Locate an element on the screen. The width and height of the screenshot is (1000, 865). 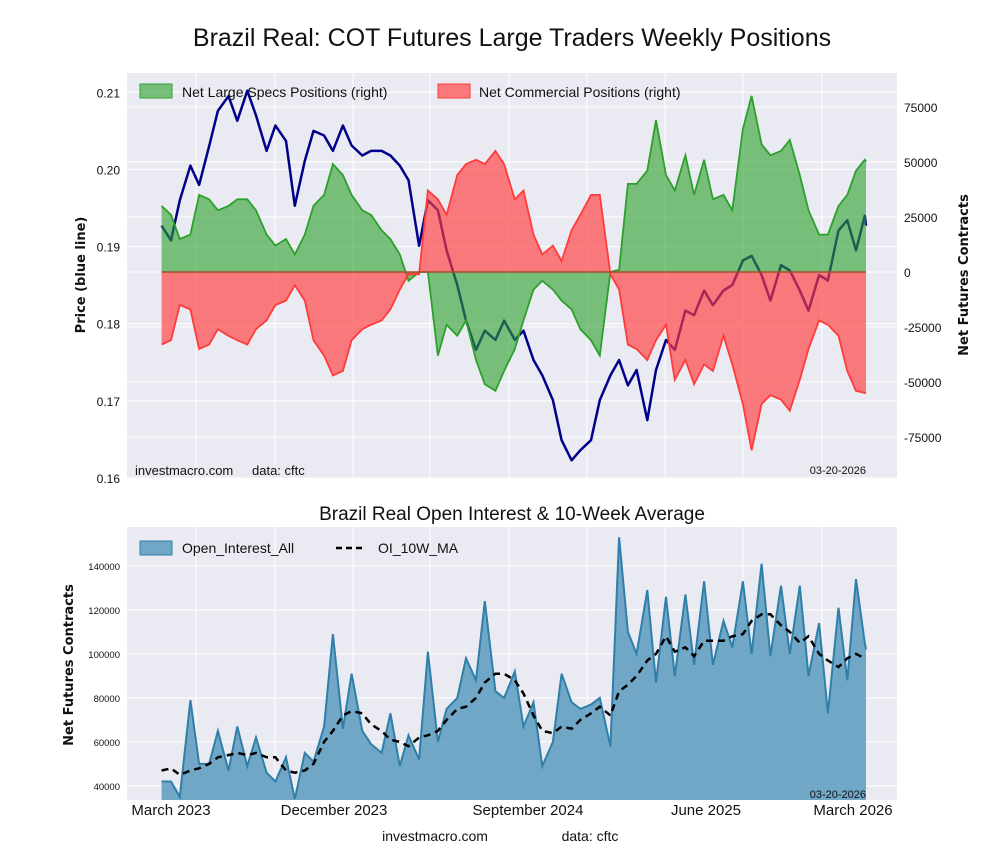
right-tick-label: 25000 is located at coordinates (921, 218).